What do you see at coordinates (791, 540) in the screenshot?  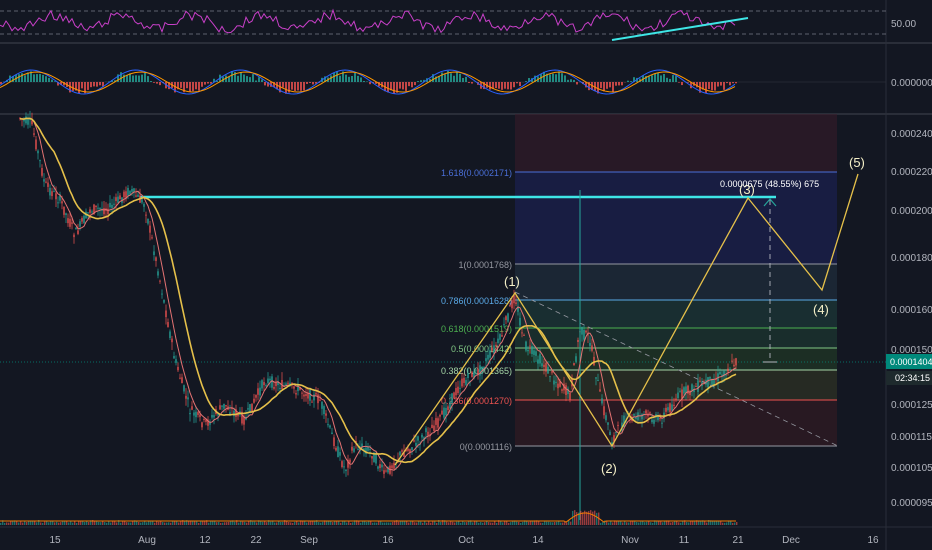 I see `time-tick-label: Dec` at bounding box center [791, 540].